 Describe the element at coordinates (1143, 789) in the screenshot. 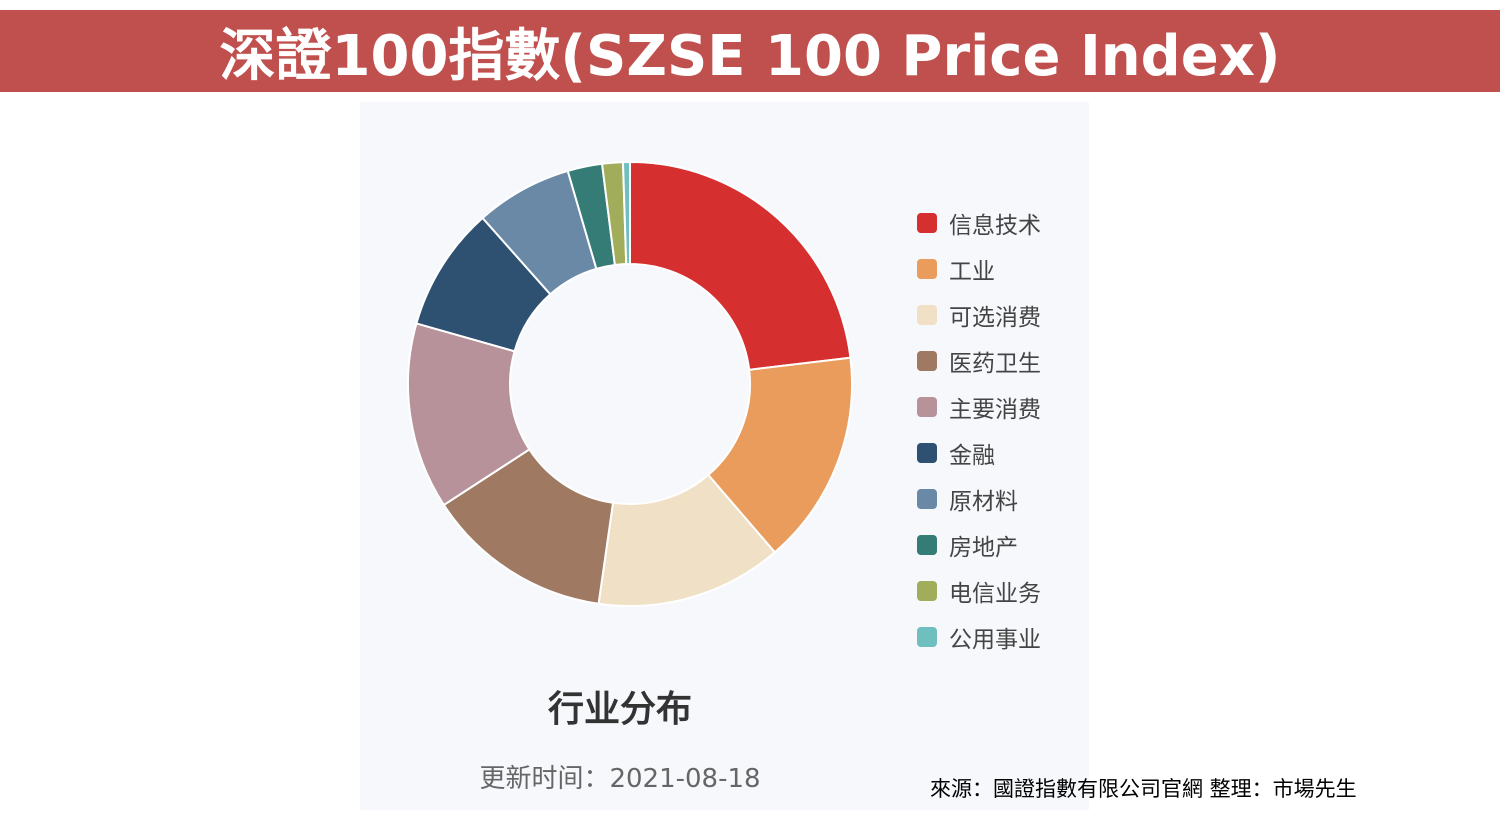

I see `source-note: 來源：國證指數有限公司官網 整理：市場先生` at that location.